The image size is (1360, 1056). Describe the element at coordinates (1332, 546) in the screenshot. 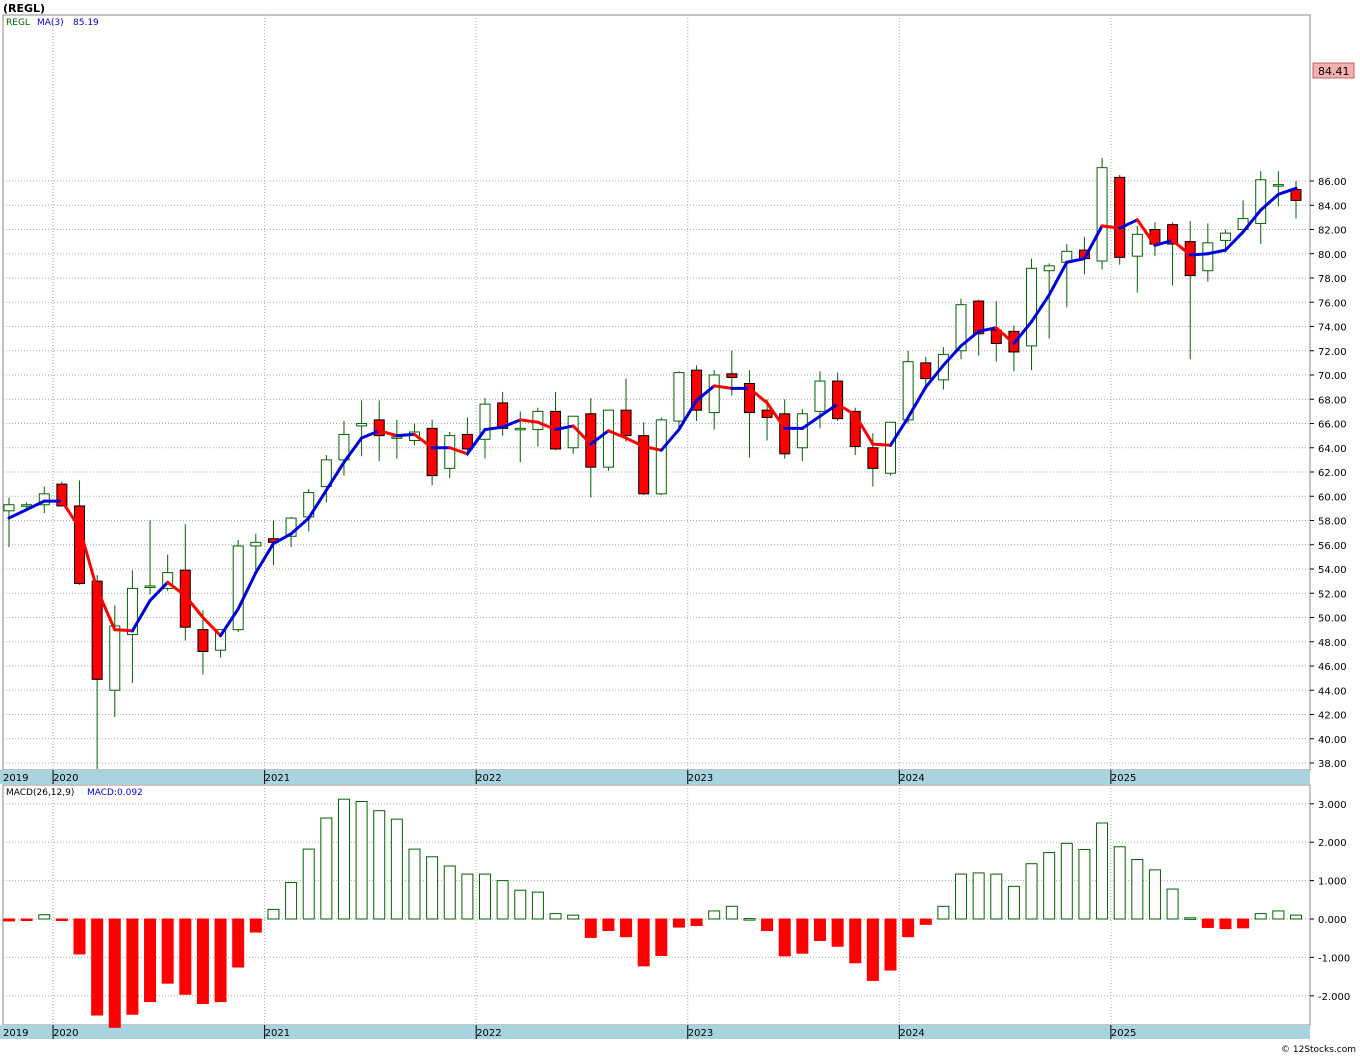

I see `price-tick-label: 56.00` at that location.